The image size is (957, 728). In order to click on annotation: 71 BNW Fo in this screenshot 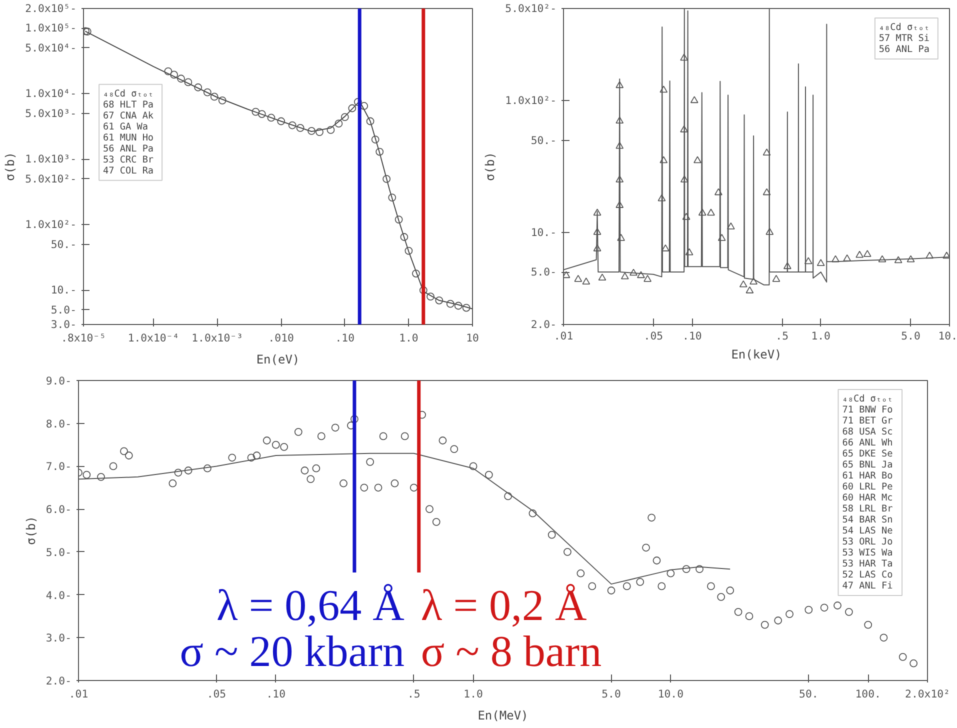, I will do `click(867, 410)`.